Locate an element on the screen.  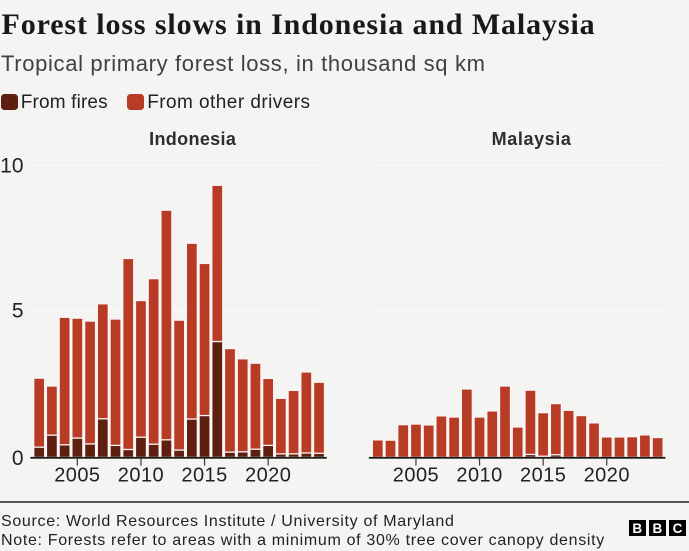
svg-text: 10 is located at coordinates (11, 166).